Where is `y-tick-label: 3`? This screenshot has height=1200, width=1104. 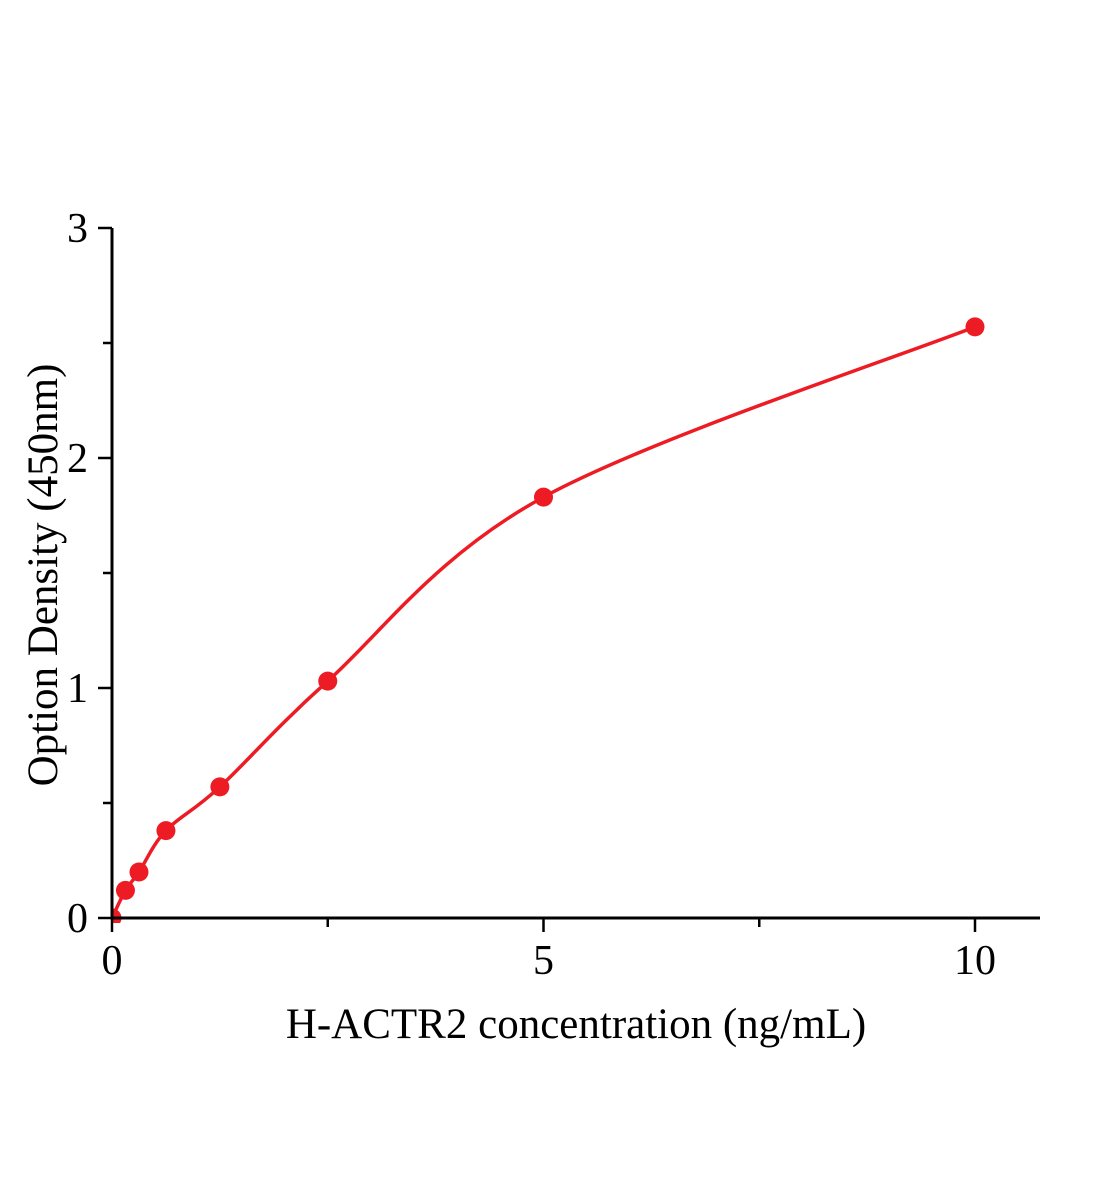
y-tick-label: 3 is located at coordinates (77, 229).